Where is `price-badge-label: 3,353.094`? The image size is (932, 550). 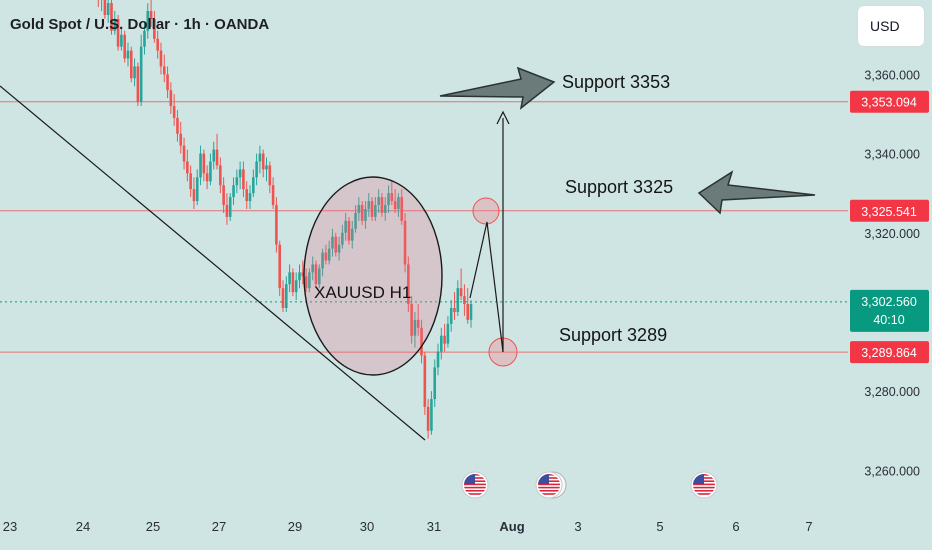
price-badge-label: 3,353.094 is located at coordinates (889, 103).